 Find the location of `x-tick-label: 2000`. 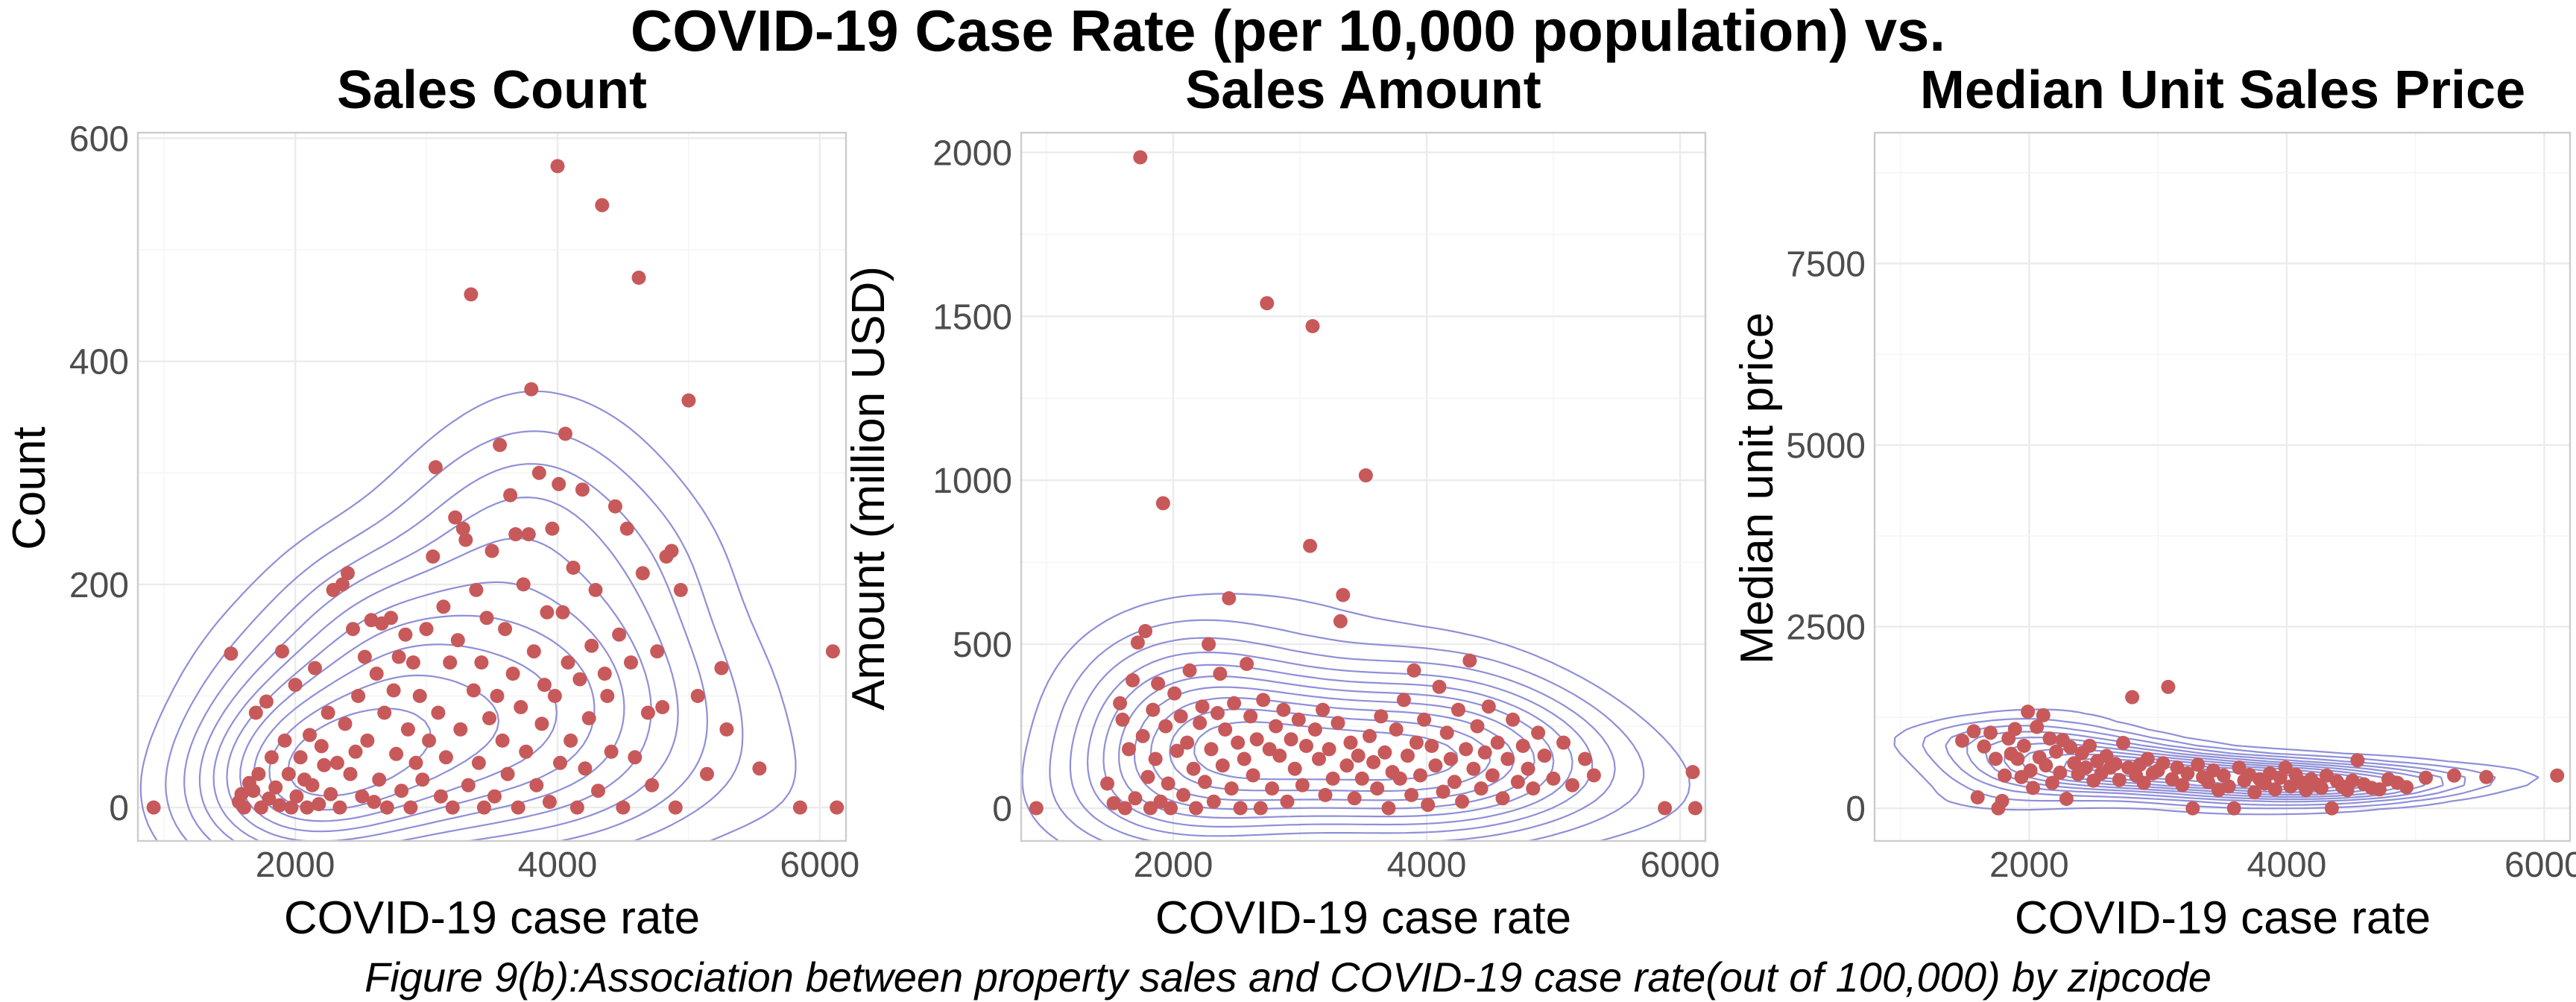

x-tick-label: 2000 is located at coordinates (1173, 865).